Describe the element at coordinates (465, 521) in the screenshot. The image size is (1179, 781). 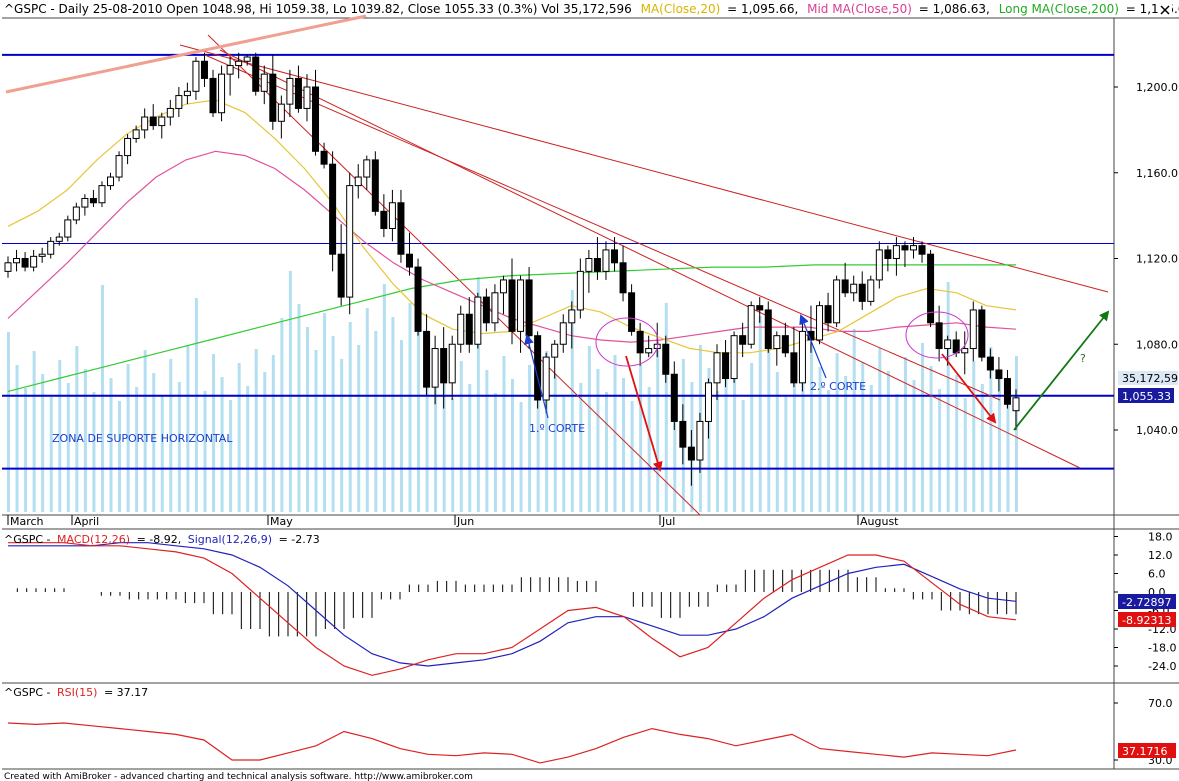
I see `month-label: Jun` at that location.